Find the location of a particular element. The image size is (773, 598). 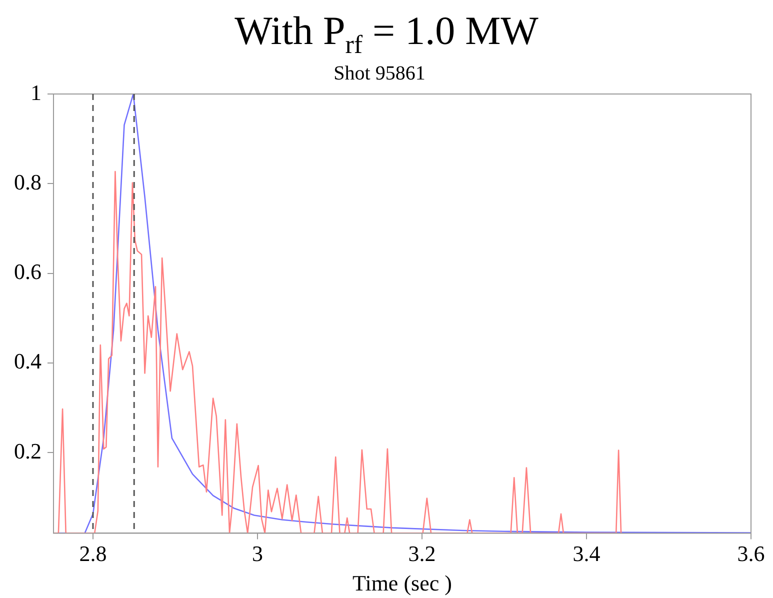

x-tick-label: 3.6 is located at coordinates (751, 553).